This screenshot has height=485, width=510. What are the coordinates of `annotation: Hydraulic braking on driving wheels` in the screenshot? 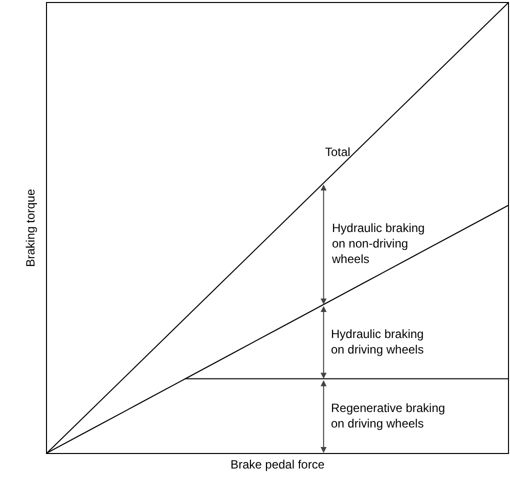 It's located at (377, 342).